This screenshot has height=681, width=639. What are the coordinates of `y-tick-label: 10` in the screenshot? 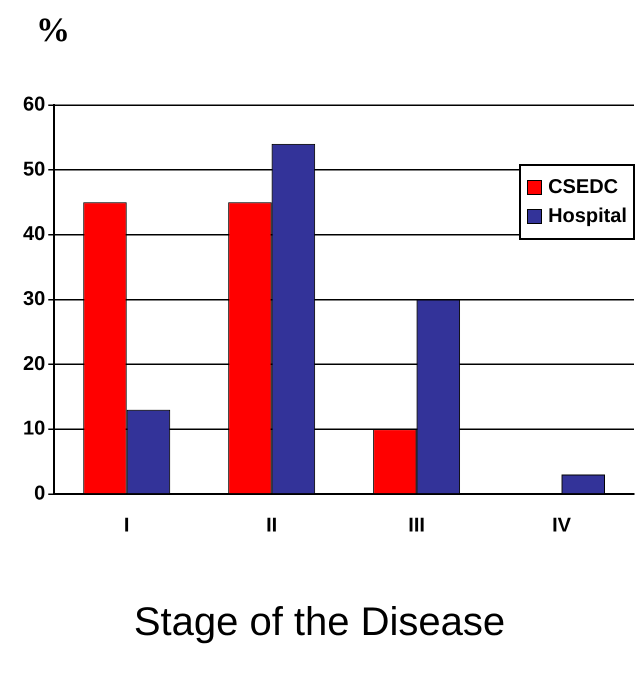 It's located at (34, 429).